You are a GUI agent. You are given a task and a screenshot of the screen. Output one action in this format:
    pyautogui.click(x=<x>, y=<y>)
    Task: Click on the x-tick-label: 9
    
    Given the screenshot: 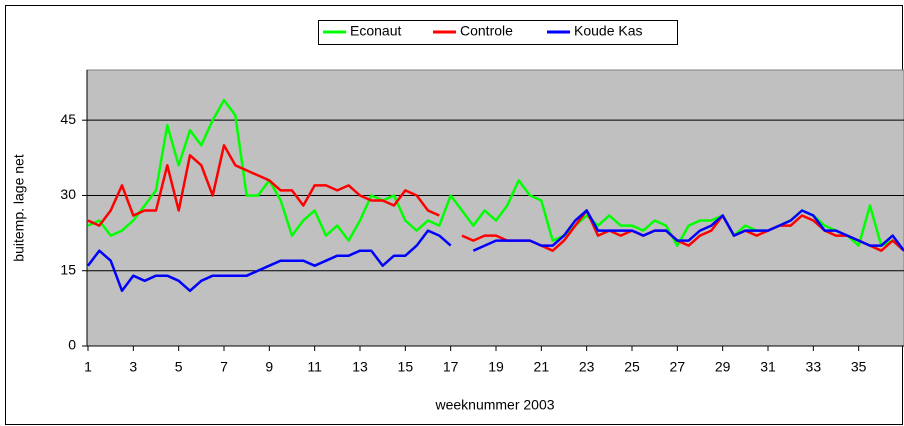 What is the action you would take?
    pyautogui.click(x=269, y=367)
    